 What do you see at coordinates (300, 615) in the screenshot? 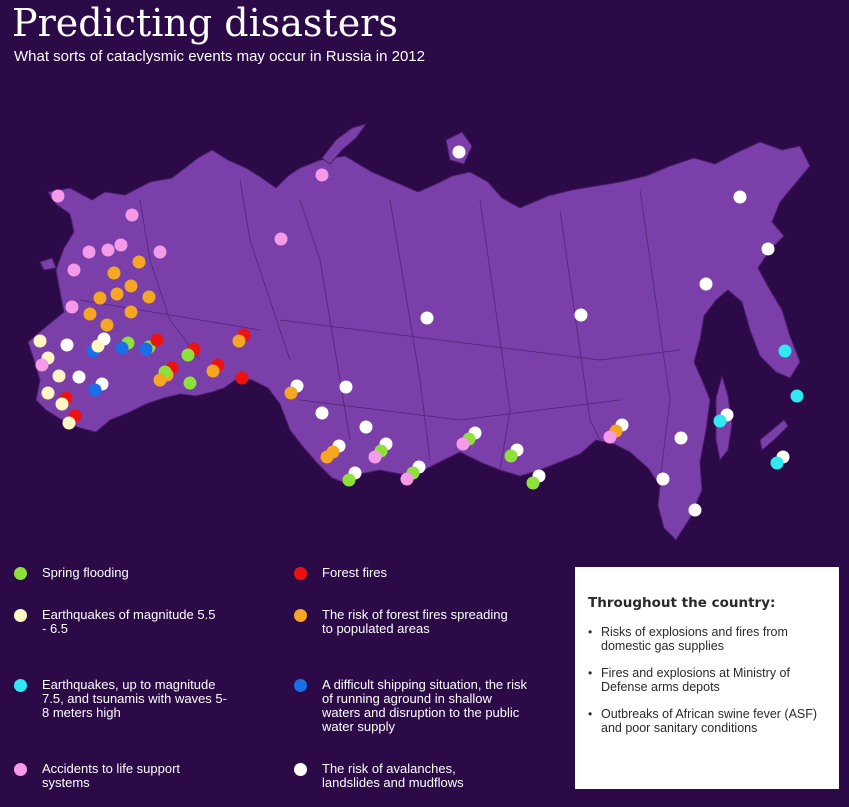
I see `legend-dot-forest-fires-populated` at bounding box center [300, 615].